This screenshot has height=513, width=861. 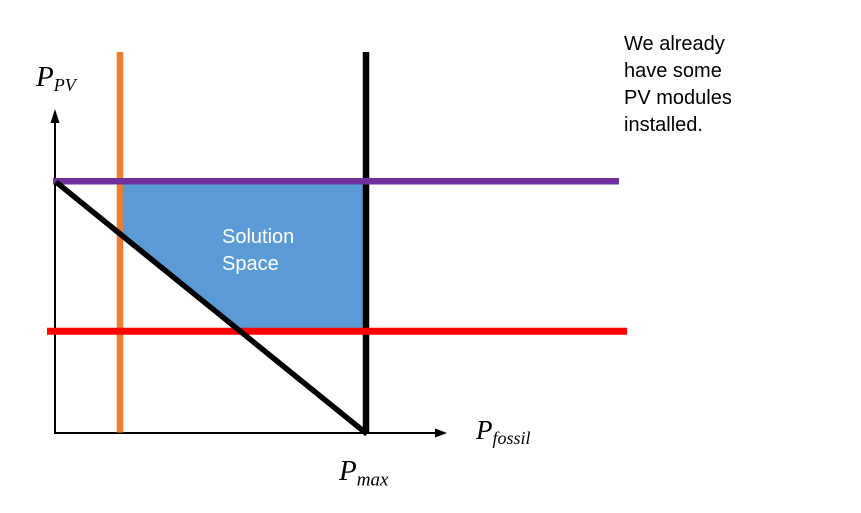 I want to click on solution-space-region, so click(x=242, y=256).